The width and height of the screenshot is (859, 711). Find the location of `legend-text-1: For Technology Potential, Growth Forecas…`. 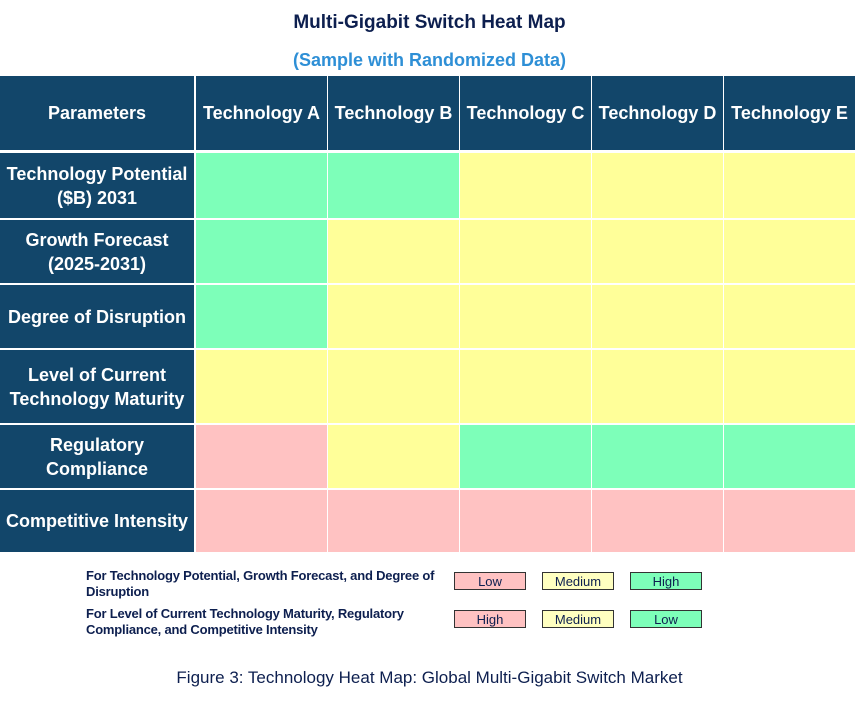

legend-text-1: For Technology Potential, Growth Forecas… is located at coordinates (260, 583).